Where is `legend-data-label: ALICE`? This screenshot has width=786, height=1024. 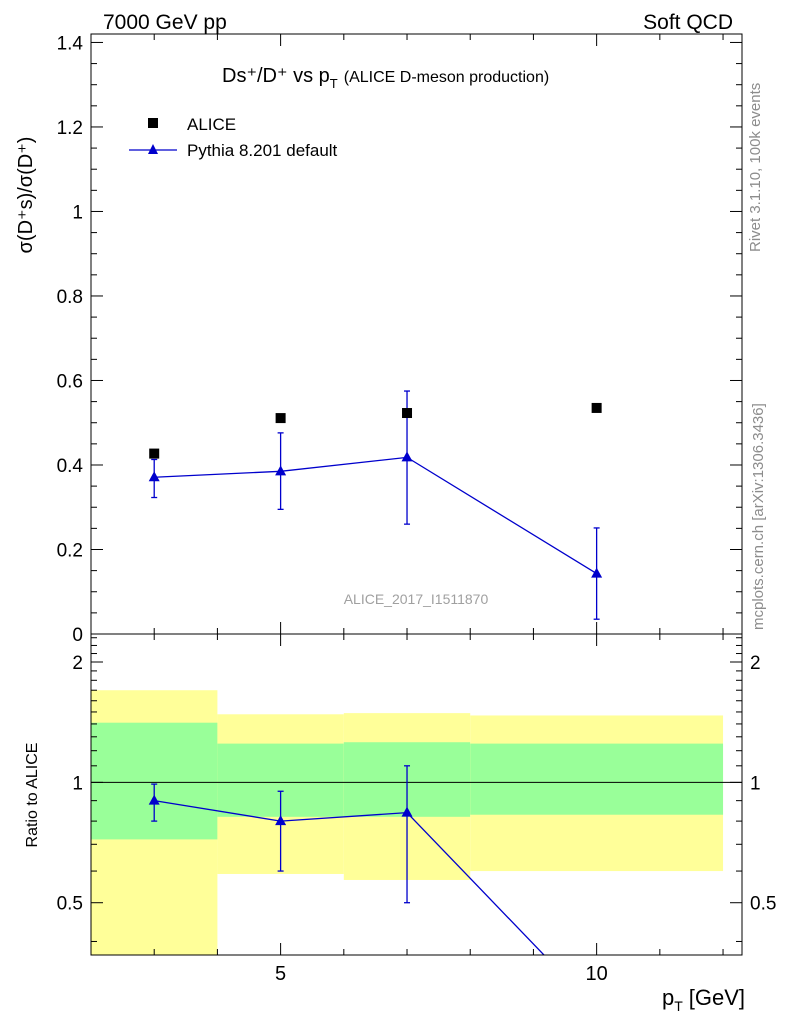
legend-data-label: ALICE is located at coordinates (211, 124).